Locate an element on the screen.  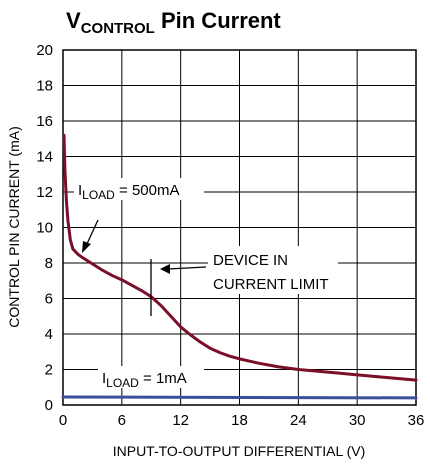
annotation-500ma-arrow is located at coordinates (92, 233).